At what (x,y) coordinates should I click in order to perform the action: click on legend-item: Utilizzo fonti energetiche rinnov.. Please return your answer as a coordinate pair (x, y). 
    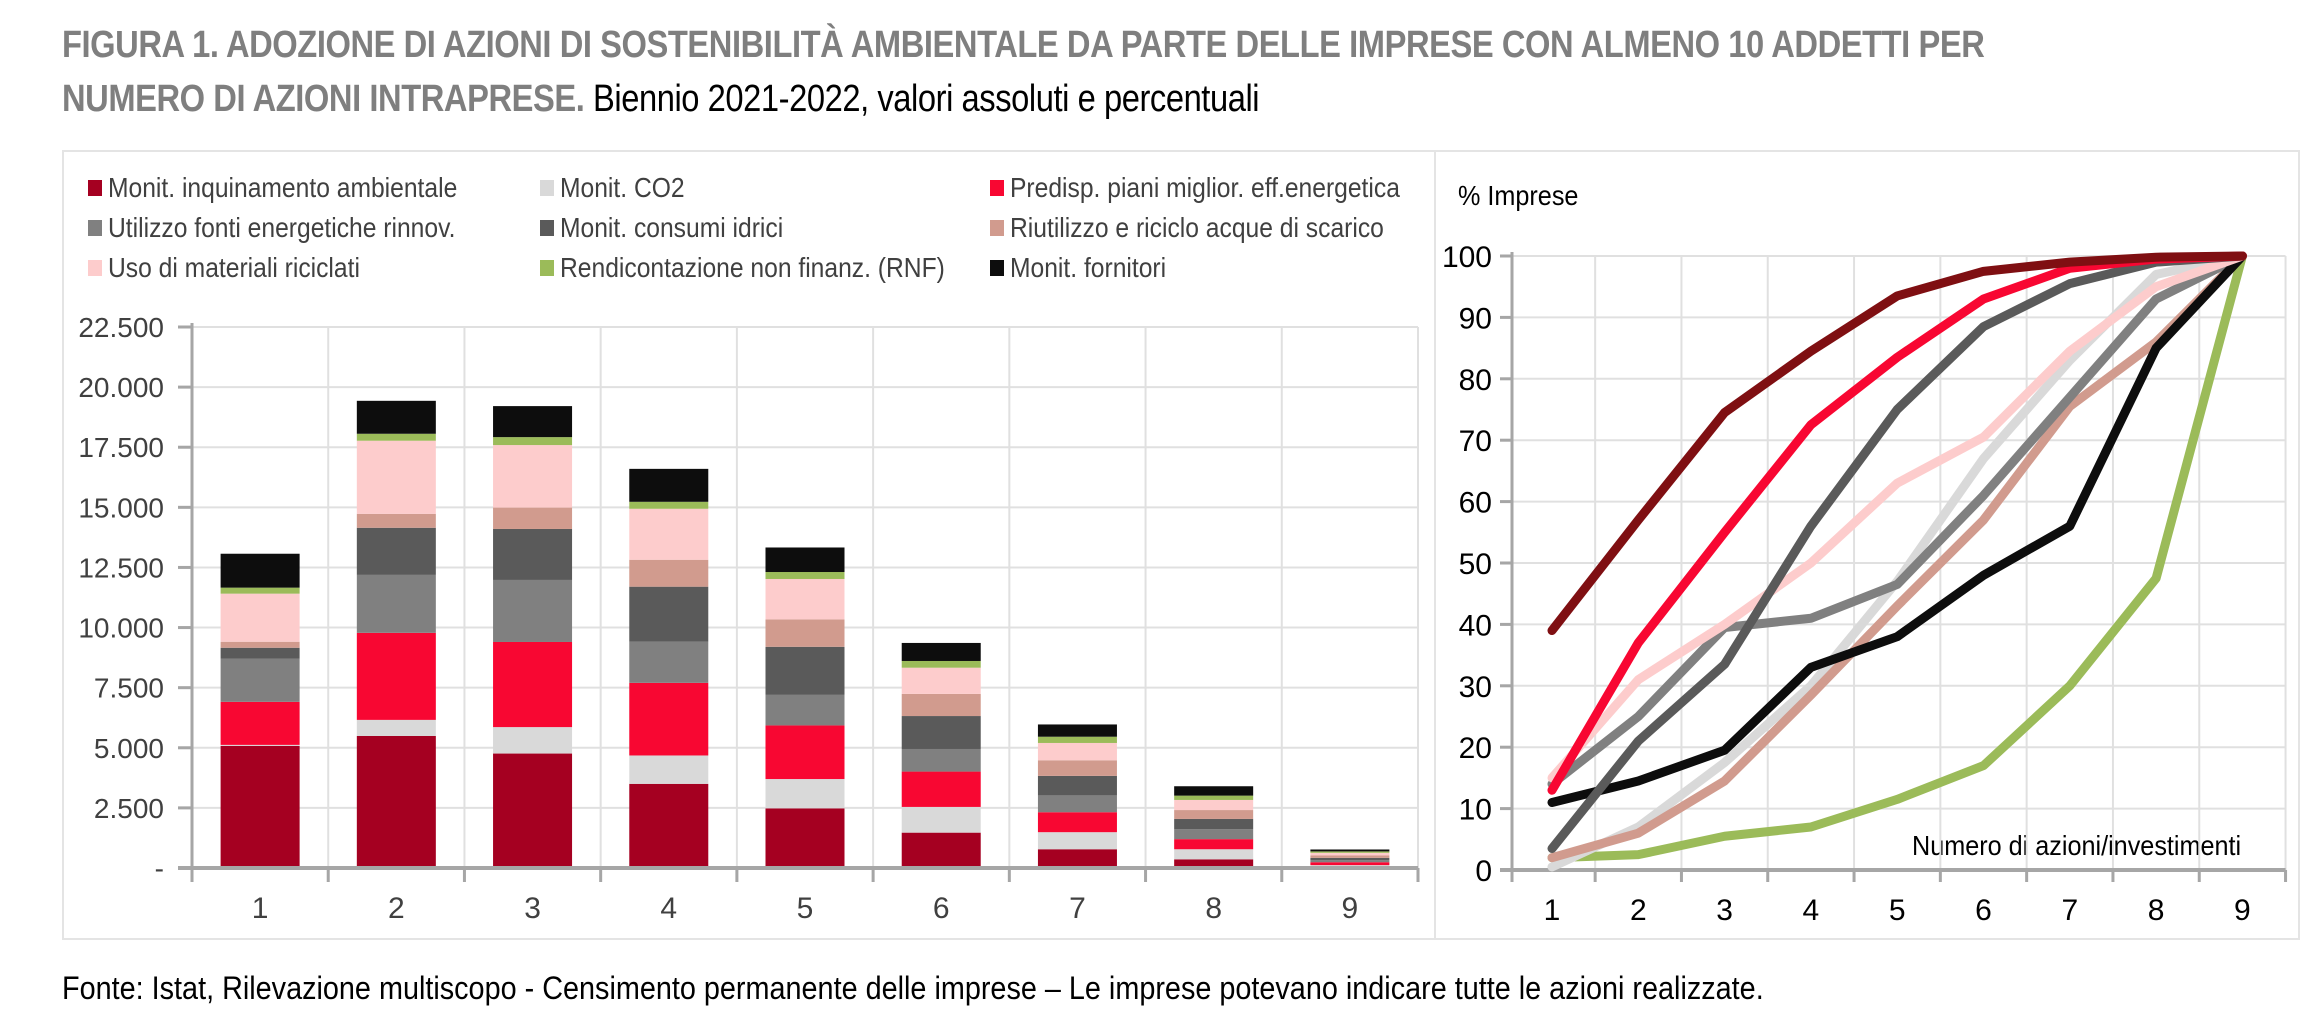
    Looking at the image, I should click on (295, 228).